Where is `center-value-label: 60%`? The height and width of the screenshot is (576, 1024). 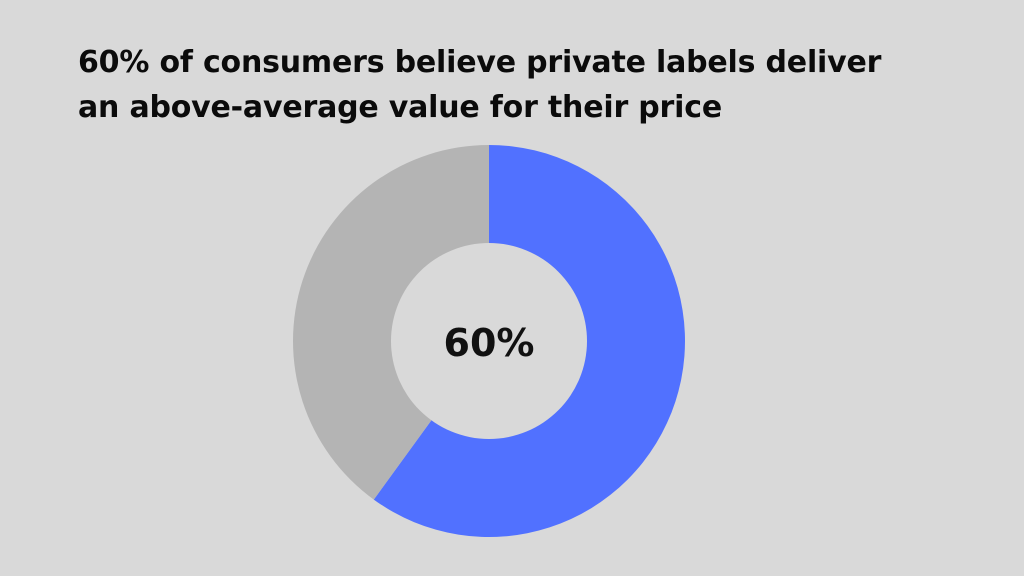
center-value-label: 60% is located at coordinates (489, 343).